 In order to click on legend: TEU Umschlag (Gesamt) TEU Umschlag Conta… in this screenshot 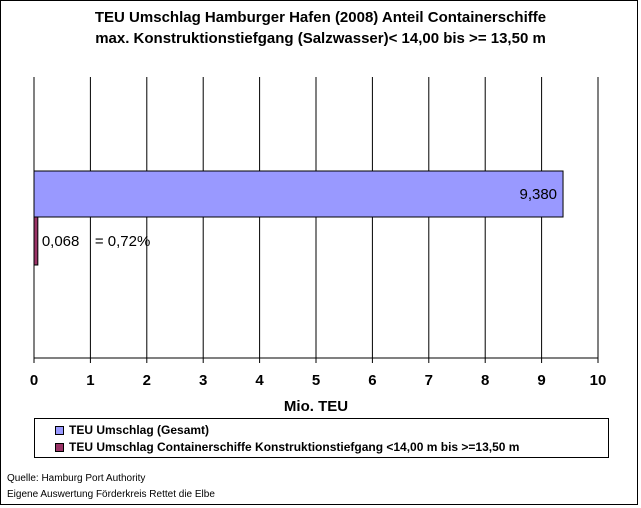, I will do `click(321, 438)`.